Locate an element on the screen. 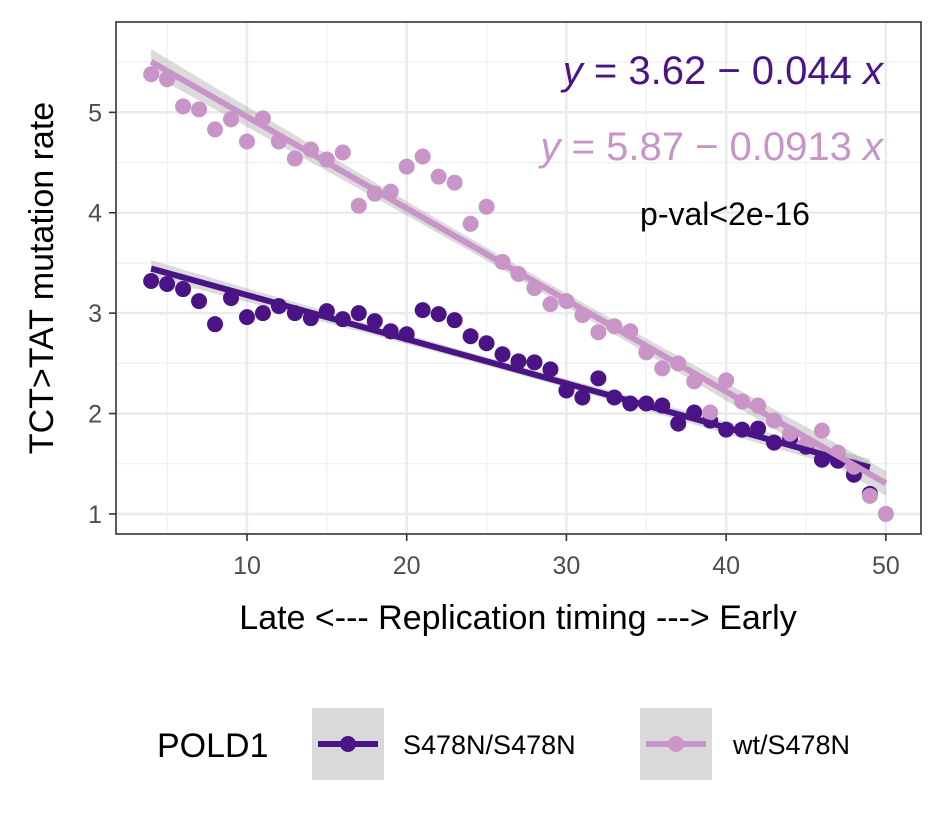 This screenshot has width=944, height=826. y-tick-label: 1 is located at coordinates (95, 515).